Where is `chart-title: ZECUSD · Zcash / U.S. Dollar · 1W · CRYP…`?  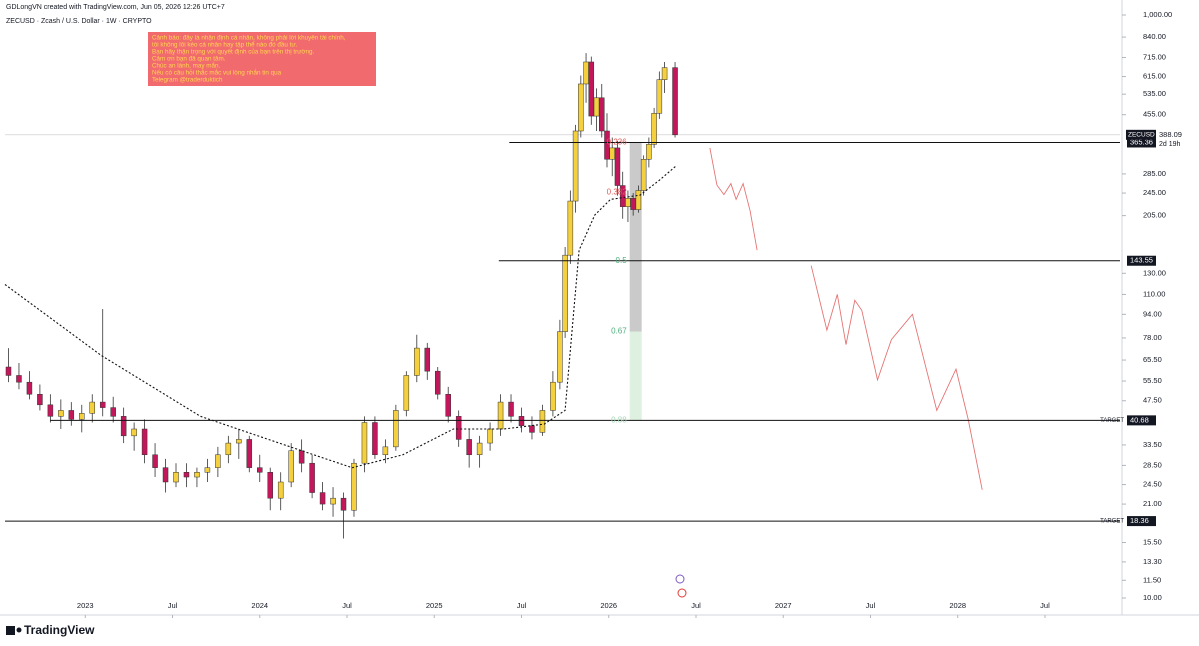 chart-title: ZECUSD · Zcash / U.S. Dollar · 1W · CRYP… is located at coordinates (79, 21).